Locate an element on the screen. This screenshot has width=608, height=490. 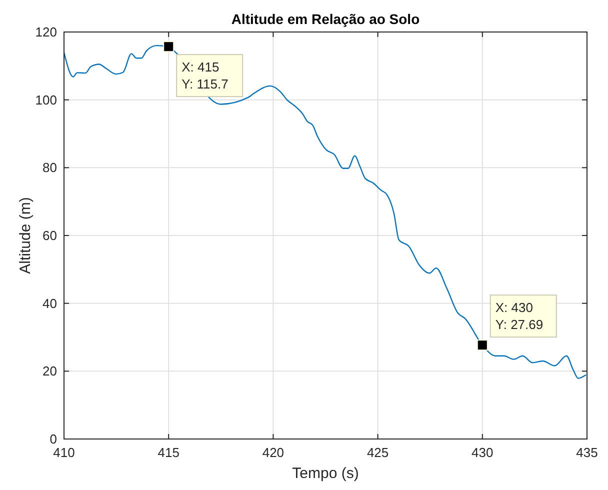
chart-title: Altitude em Relação ao Solo is located at coordinates (325, 19).